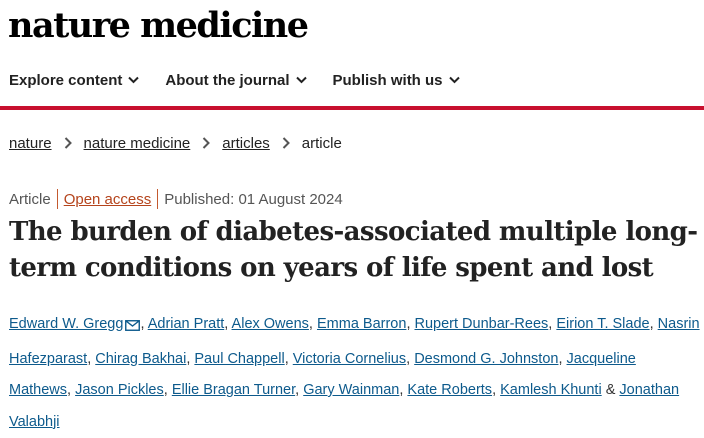 This screenshot has height=438, width=704. What do you see at coordinates (349, 358) in the screenshot?
I see `author-link: Victoria Cornelius` at bounding box center [349, 358].